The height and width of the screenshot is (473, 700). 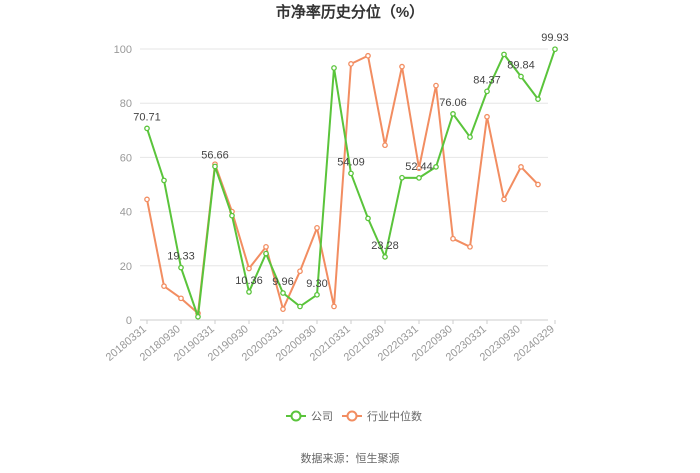 I want to click on y-tick-label: 20, so click(x=126, y=267).